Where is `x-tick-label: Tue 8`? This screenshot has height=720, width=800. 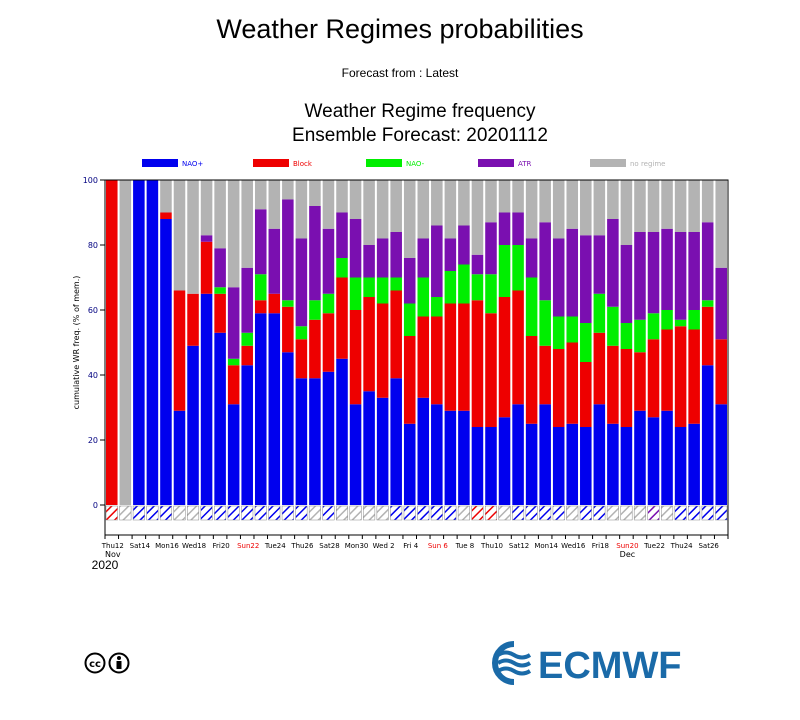 x-tick-label: Tue 8 is located at coordinates (465, 546).